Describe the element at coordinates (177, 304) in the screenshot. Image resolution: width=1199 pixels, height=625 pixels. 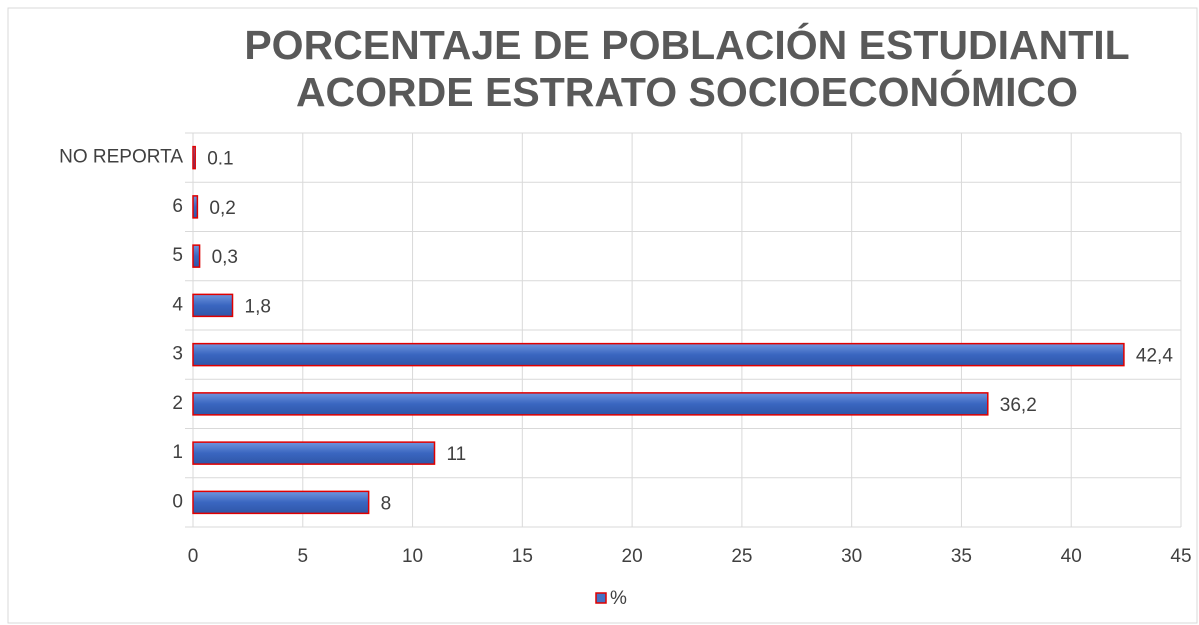
I see `y-tick-label: 4` at that location.